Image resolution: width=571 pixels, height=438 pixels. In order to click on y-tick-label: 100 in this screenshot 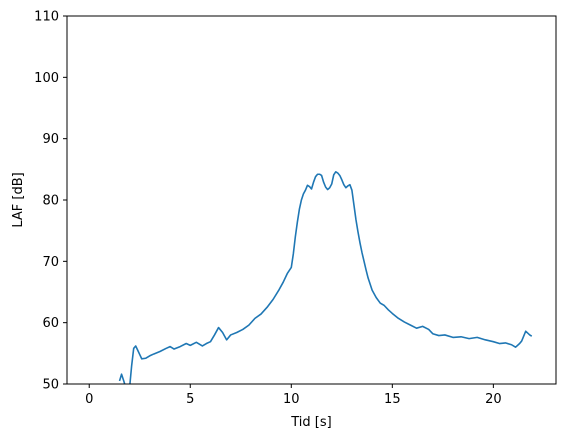, I will do `click(46, 78)`.